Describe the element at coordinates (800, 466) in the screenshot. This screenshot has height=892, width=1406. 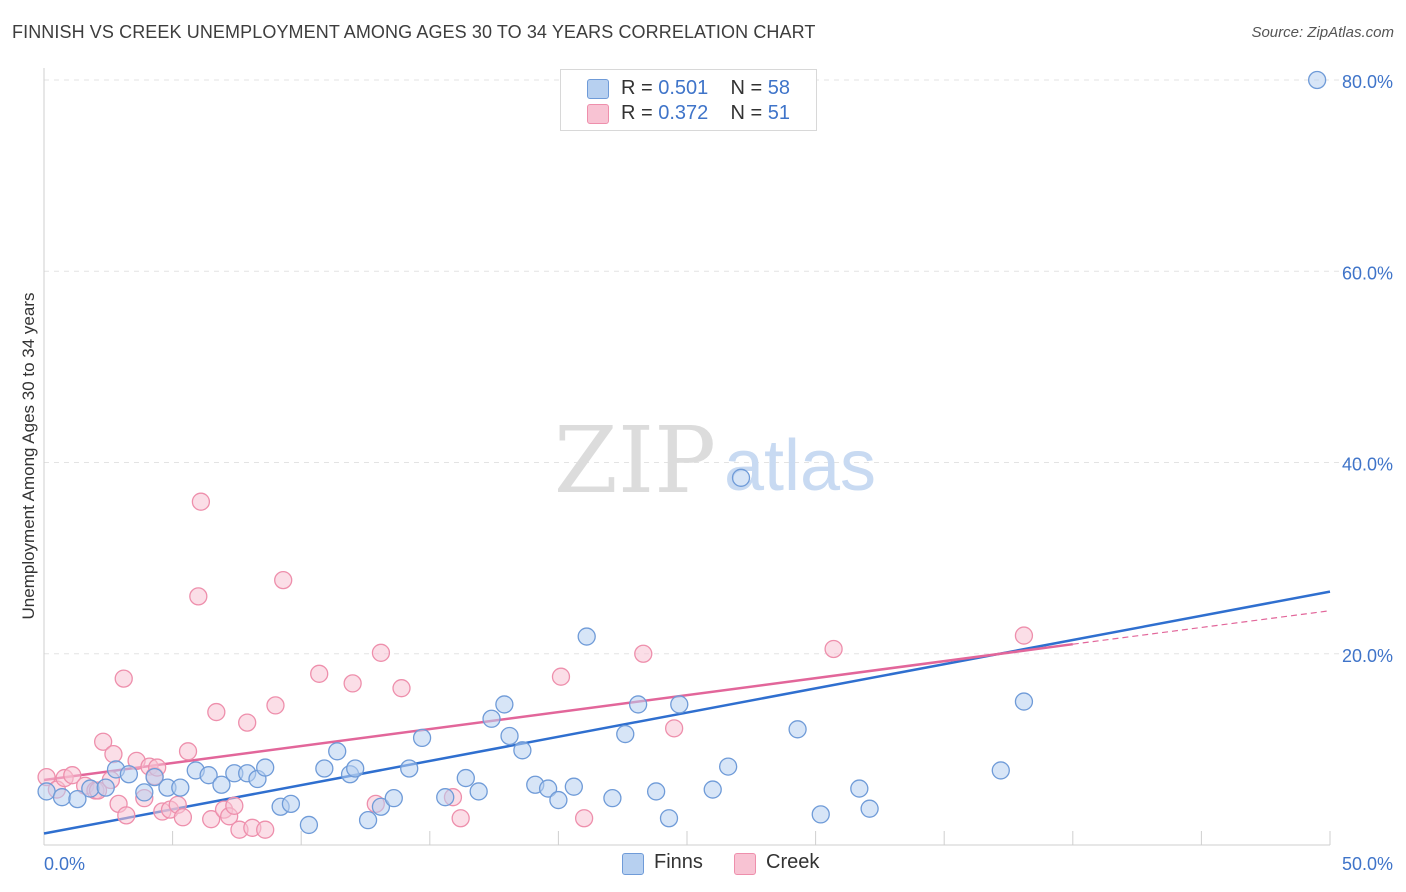
I see `watermark-atlas: atlas` at that location.